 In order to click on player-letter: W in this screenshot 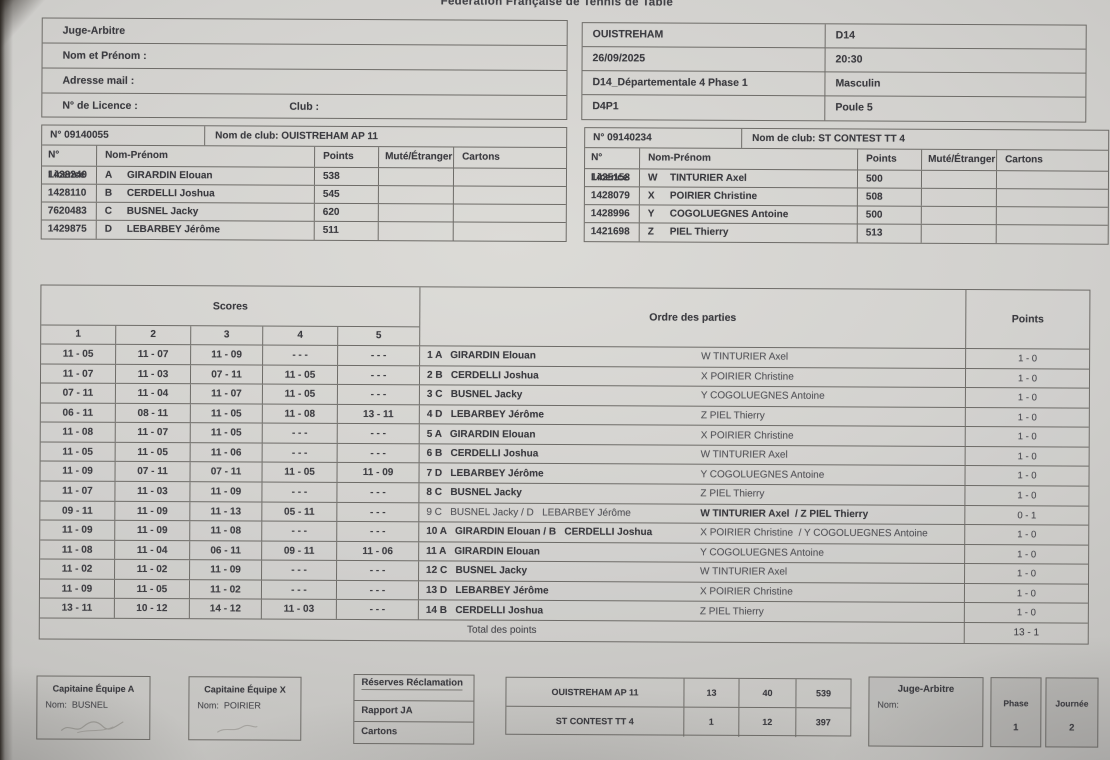, I will do `click(652, 178)`.